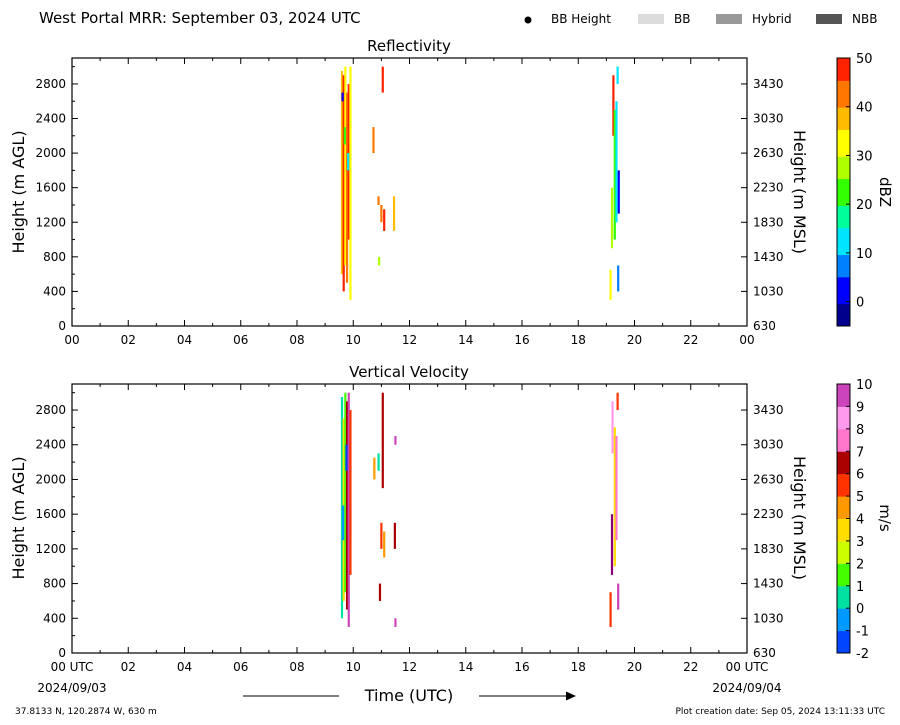  I want to click on reflectivity-y-axis-right: 630 1030 1430 1830 2230 2630 3030 3430, so click(762, 205).